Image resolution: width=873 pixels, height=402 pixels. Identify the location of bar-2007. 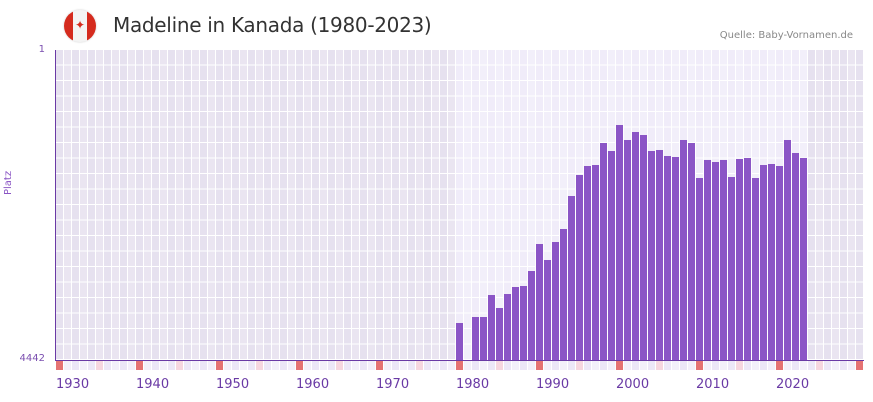
(675, 258).